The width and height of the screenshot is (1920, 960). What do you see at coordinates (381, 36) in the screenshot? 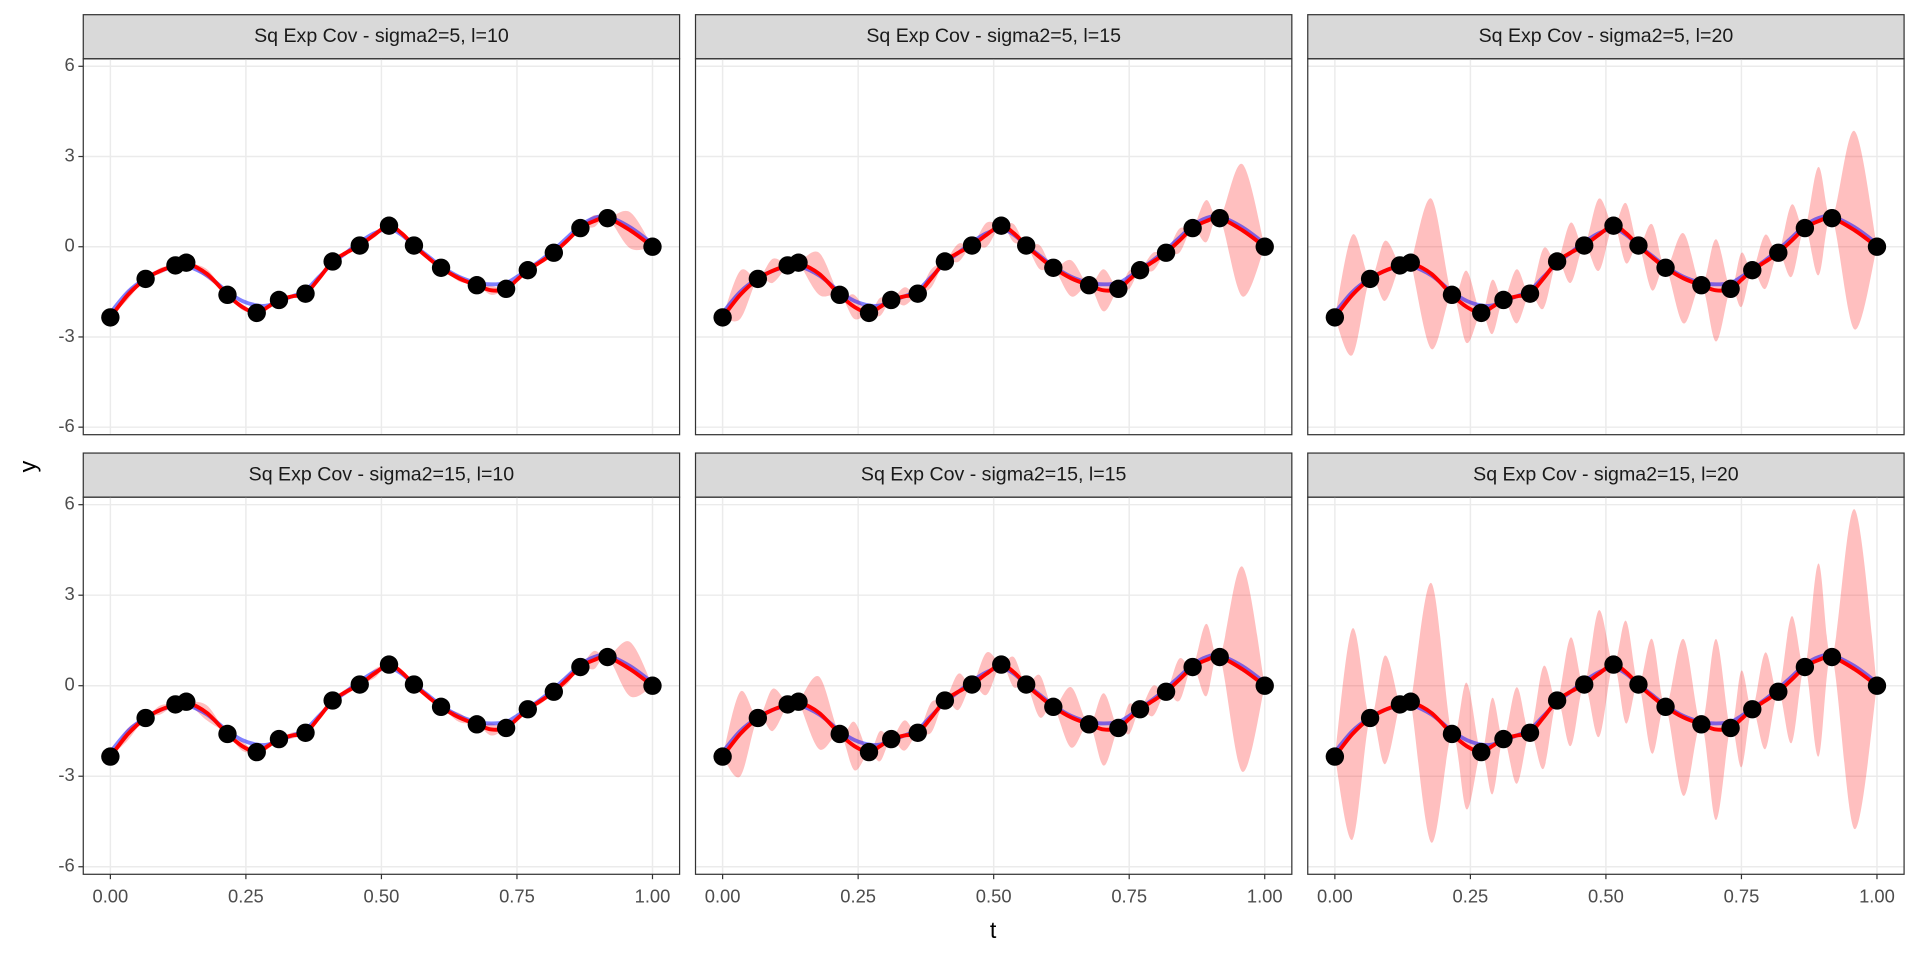
I see `facet-title: Sq Exp Cov - sigma2=5, l=10` at bounding box center [381, 36].